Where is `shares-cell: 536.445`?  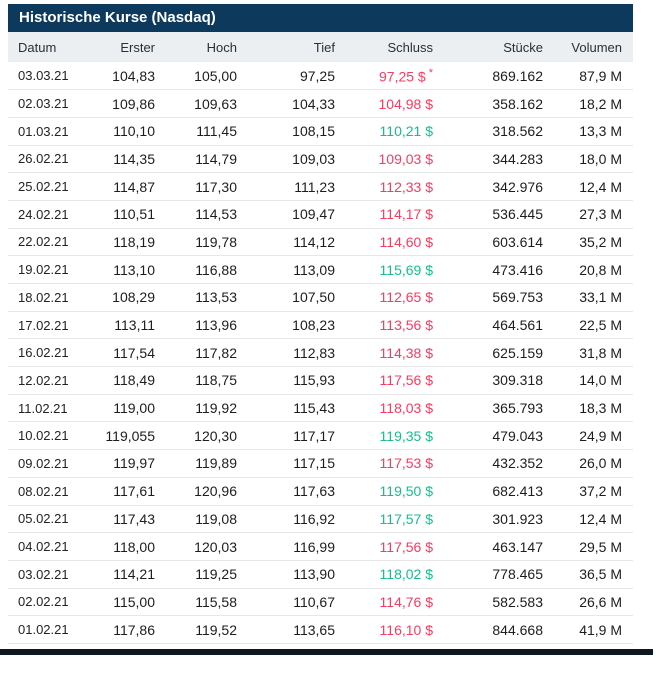
shares-cell: 536.445 is located at coordinates (488, 214).